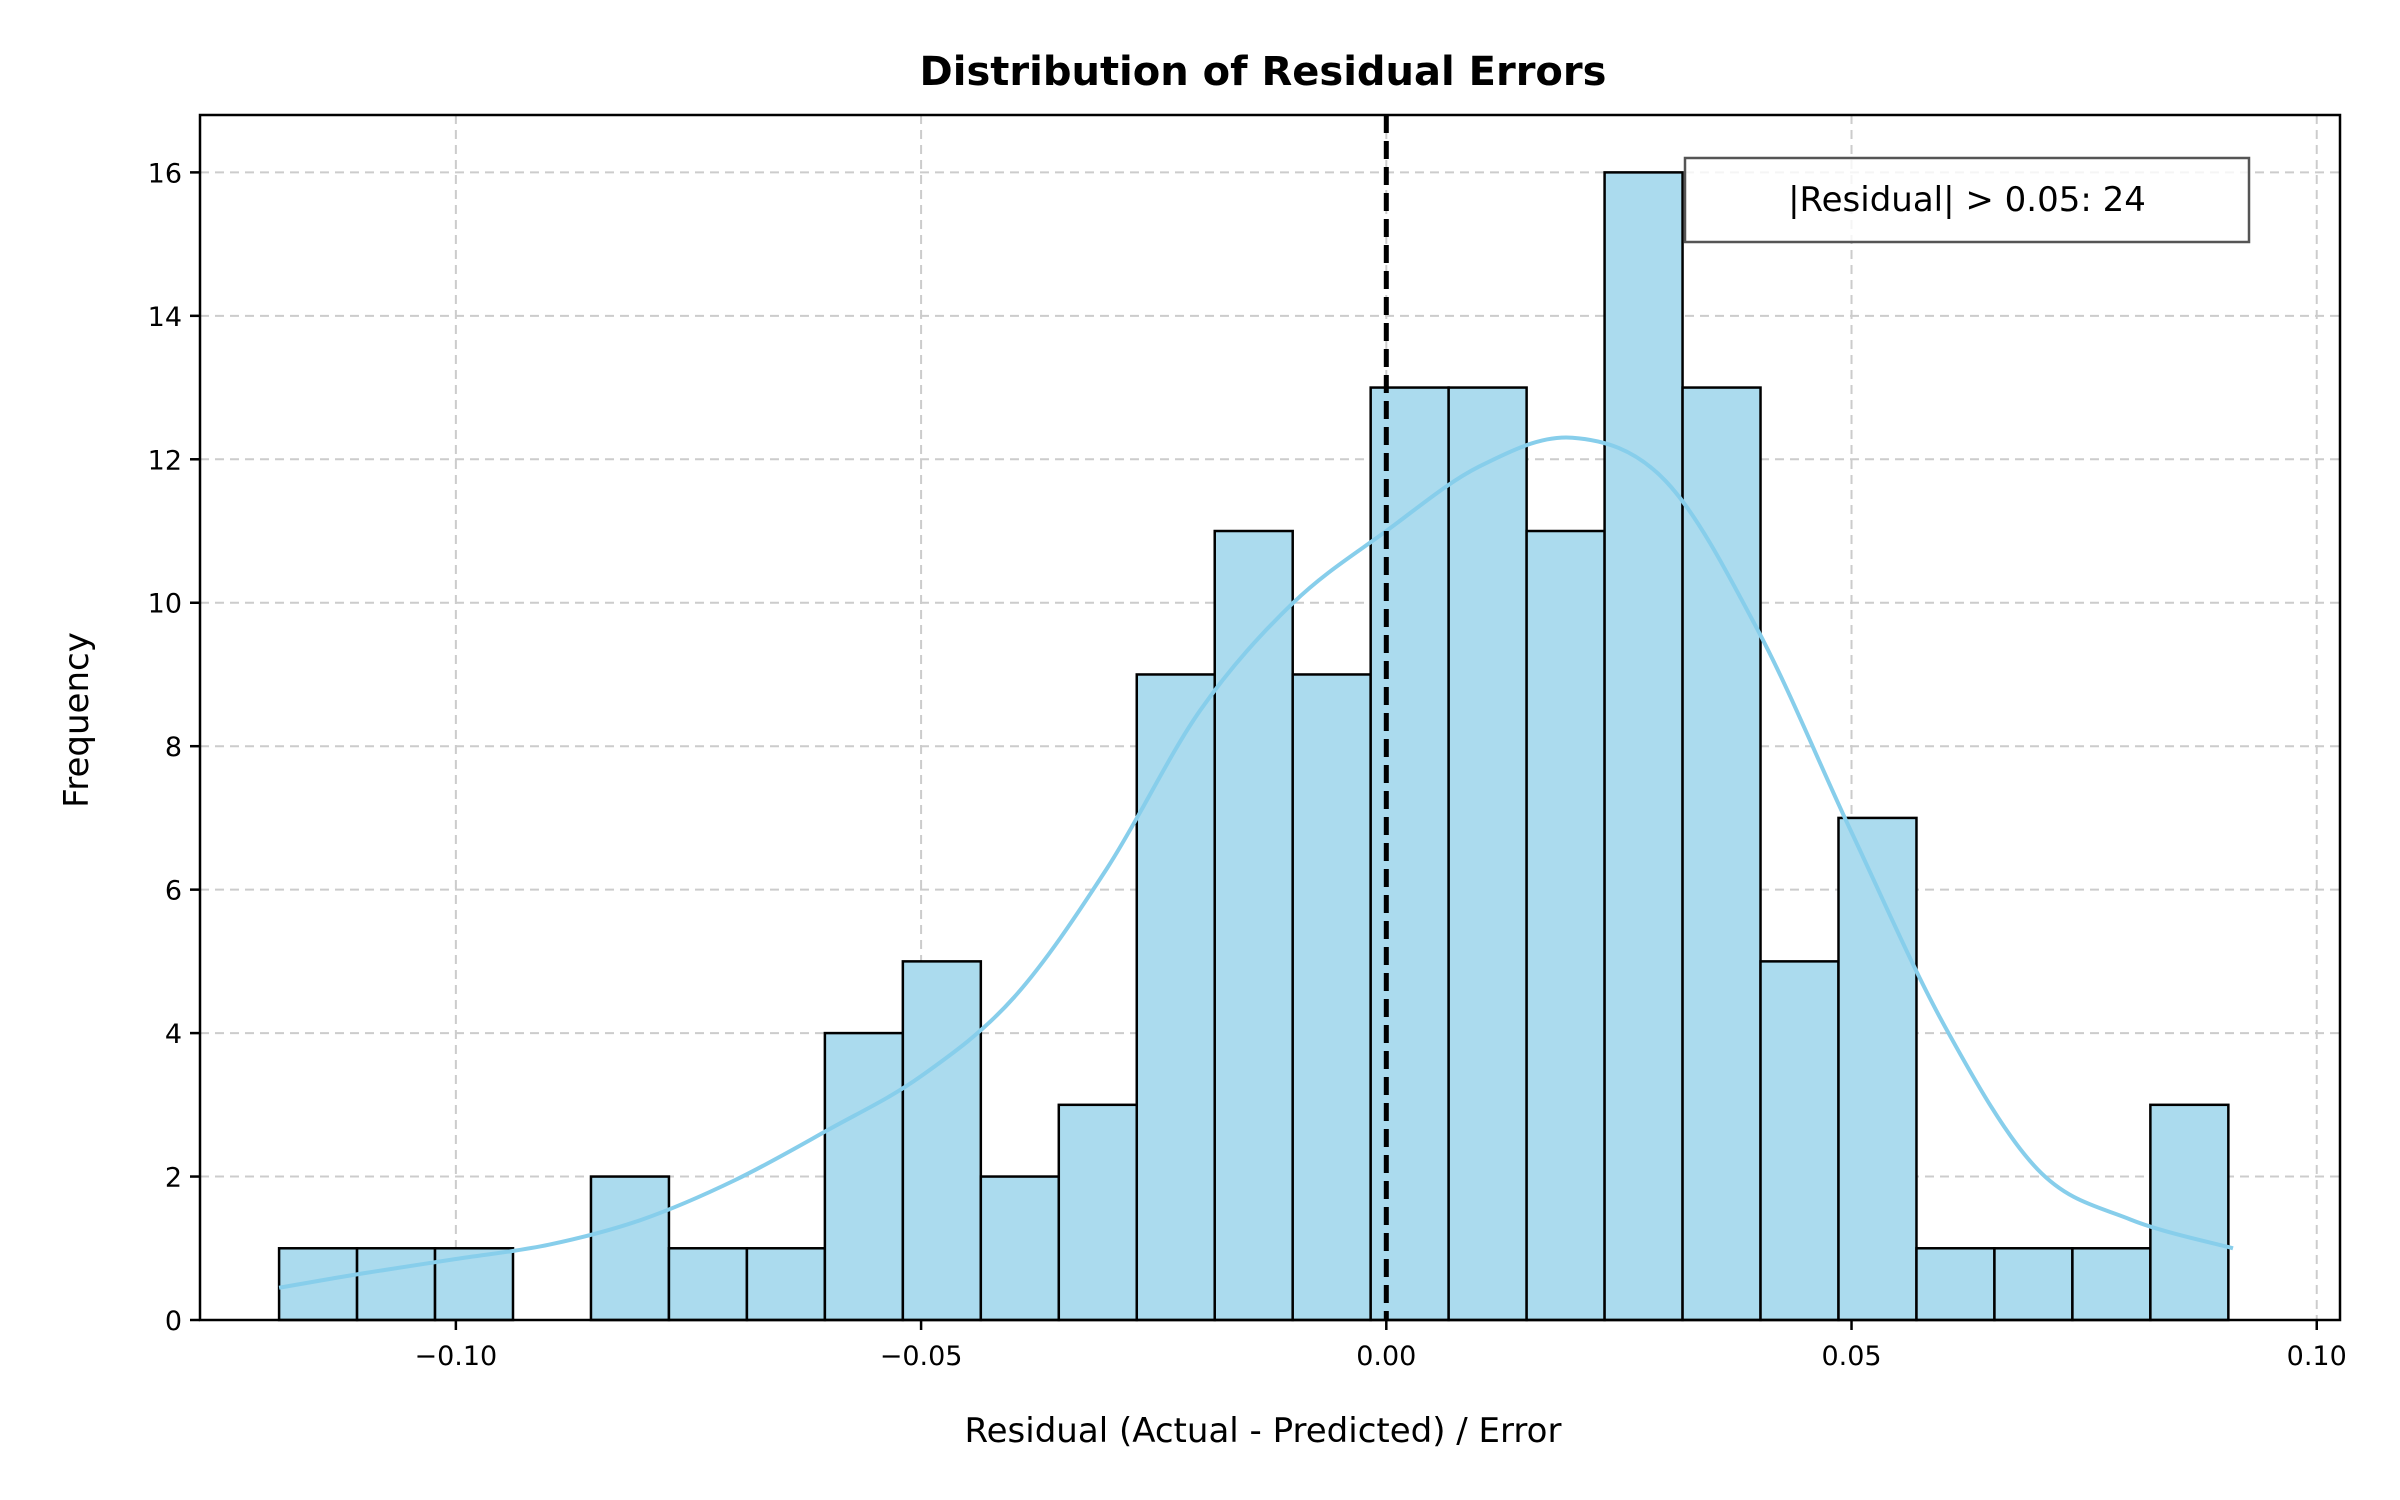  Describe the element at coordinates (1386, 1356) in the screenshot. I see `x-tick-label-2: 0.00` at that location.